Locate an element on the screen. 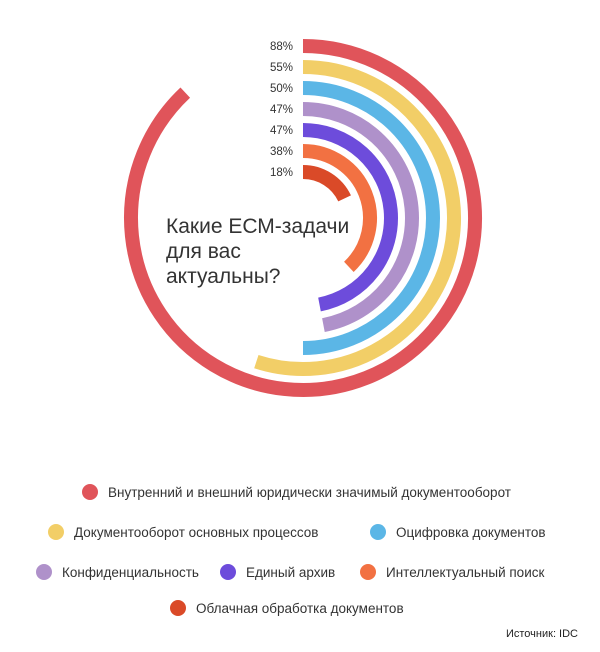  value-label-6: 38% is located at coordinates (281, 152).